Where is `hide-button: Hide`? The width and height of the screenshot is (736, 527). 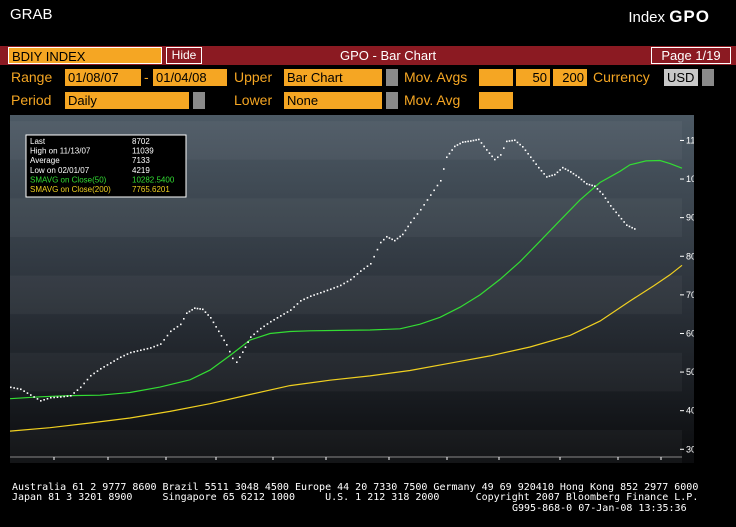 hide-button: Hide is located at coordinates (184, 55).